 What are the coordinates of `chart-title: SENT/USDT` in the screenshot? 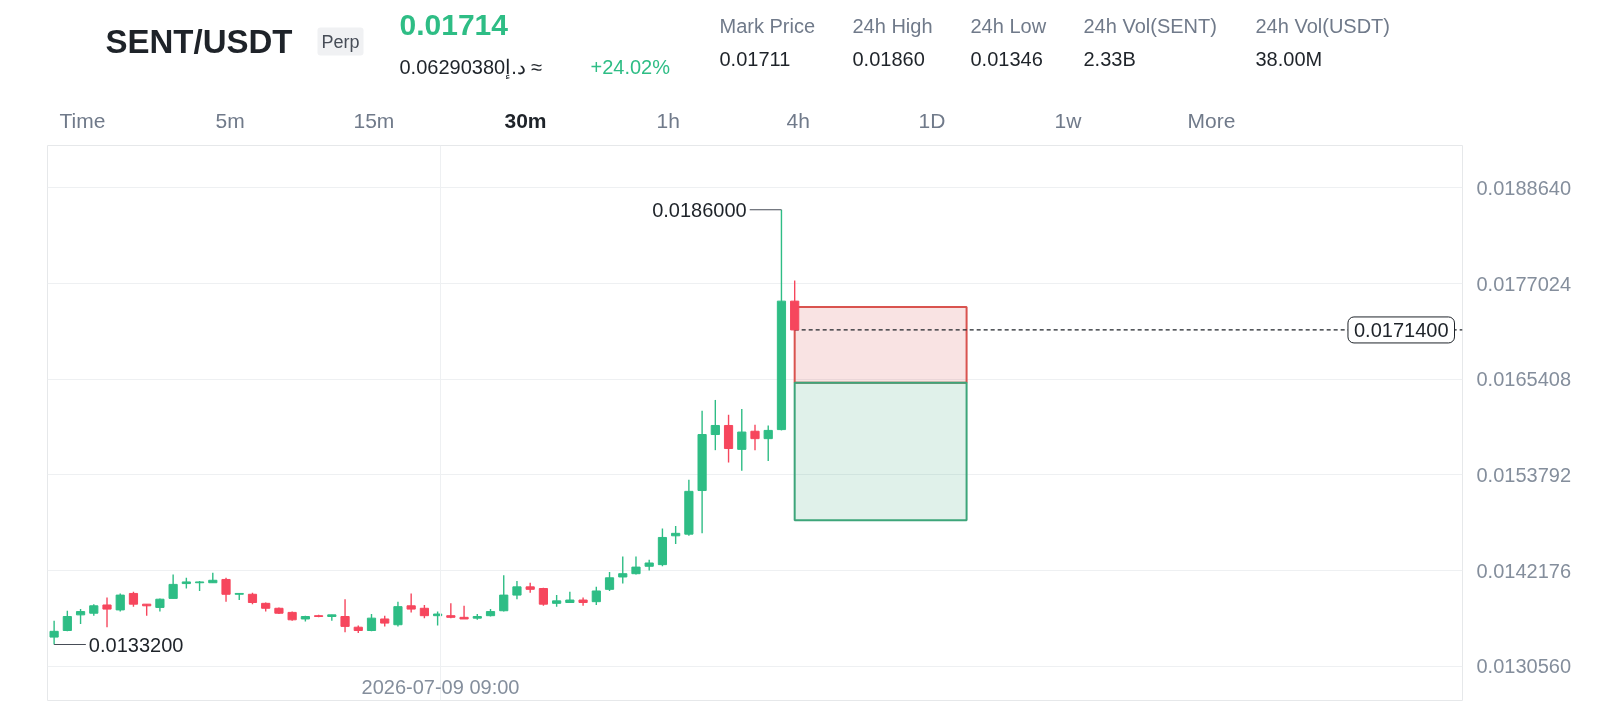 It's located at (199, 41).